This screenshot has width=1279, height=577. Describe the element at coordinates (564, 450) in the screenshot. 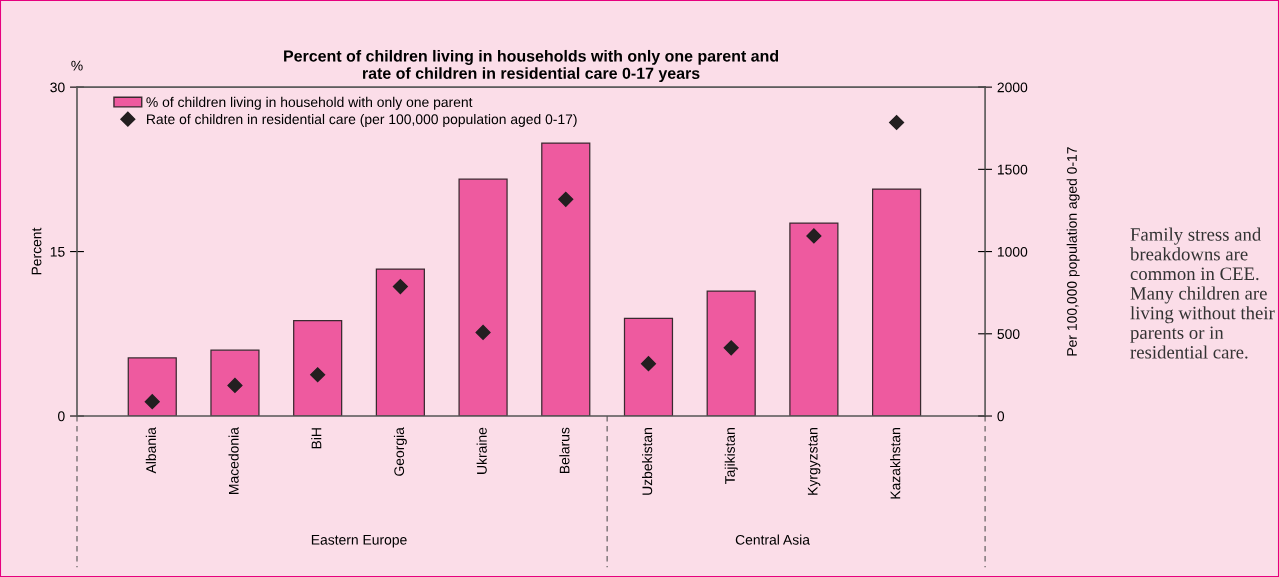

I see `x-tick-label: Belarus` at that location.